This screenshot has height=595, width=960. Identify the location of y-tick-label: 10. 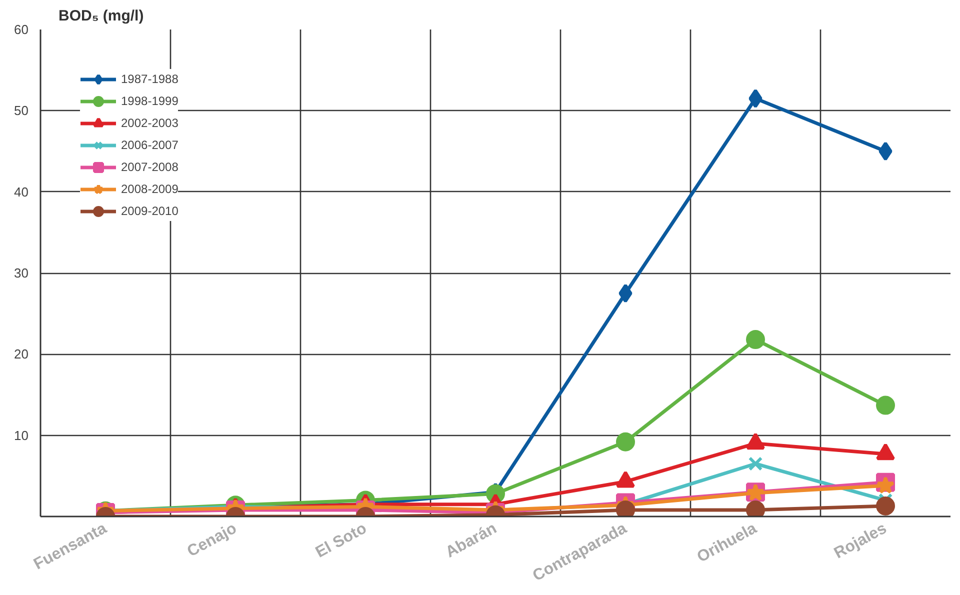
(21, 435).